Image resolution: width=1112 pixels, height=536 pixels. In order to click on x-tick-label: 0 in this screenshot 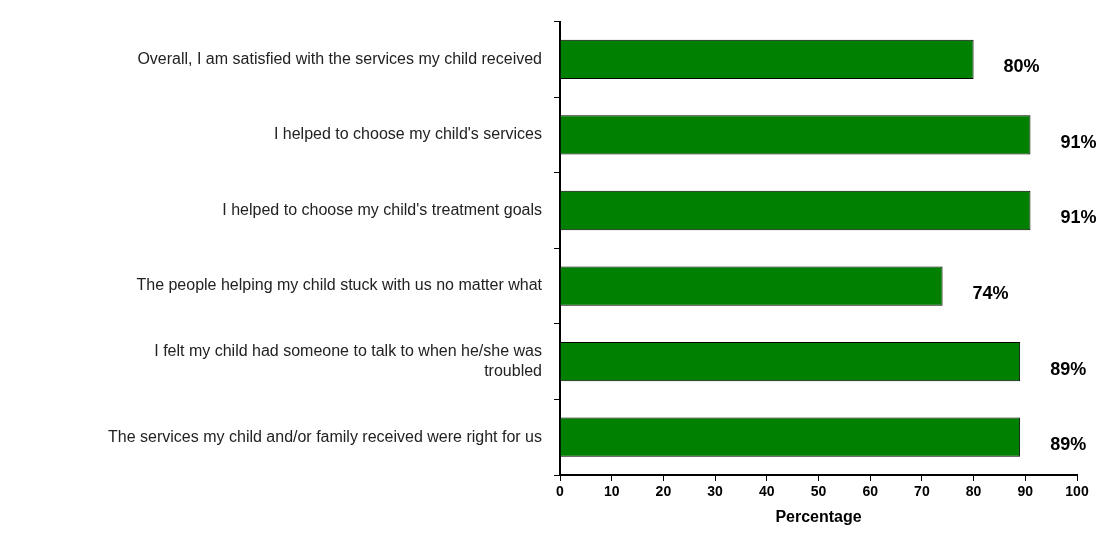, I will do `click(560, 491)`.